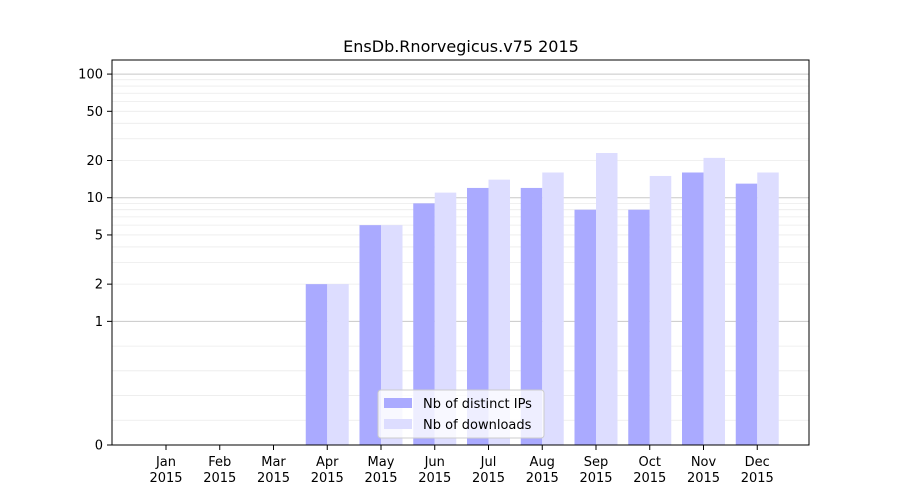 This screenshot has height=500, width=900. What do you see at coordinates (704, 462) in the screenshot?
I see `x-tick-label-month: Nov` at bounding box center [704, 462].